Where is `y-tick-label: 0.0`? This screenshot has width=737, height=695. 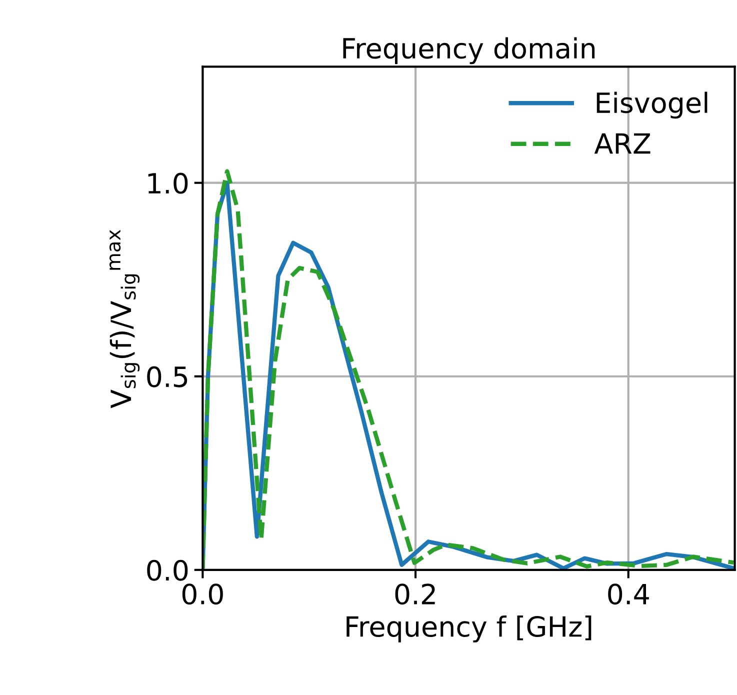
y-tick-label: 0.0 is located at coordinates (167, 570).